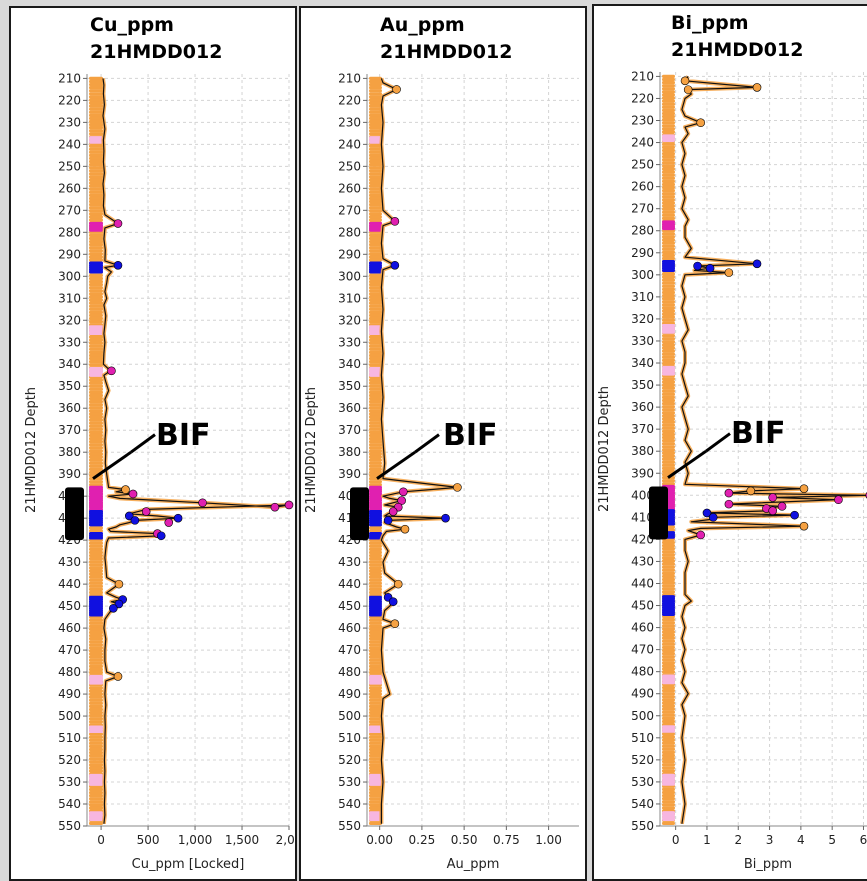 The height and width of the screenshot is (881, 867). What do you see at coordinates (707, 840) in the screenshot?
I see `x-tick-label: 1` at bounding box center [707, 840].